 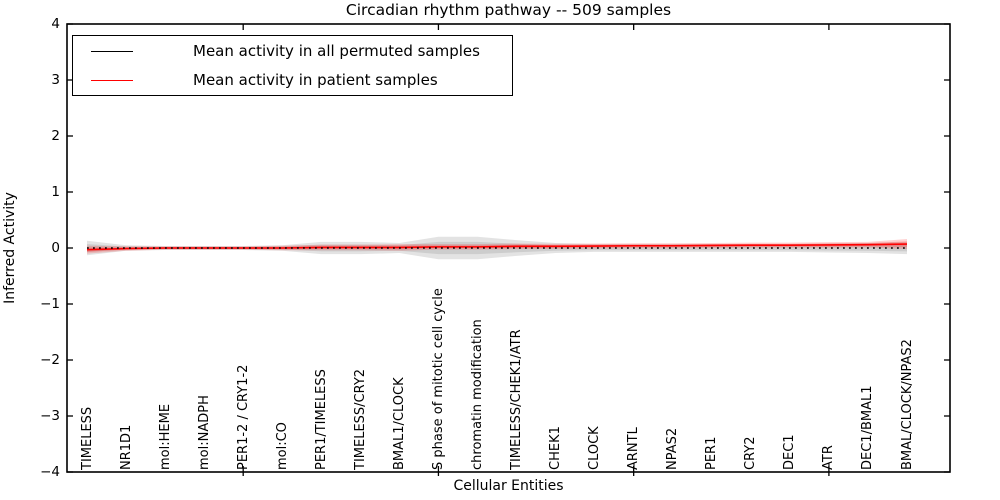 I want to click on legend-label-permuted: Mean activity in all permuted samples, so click(x=336, y=51).